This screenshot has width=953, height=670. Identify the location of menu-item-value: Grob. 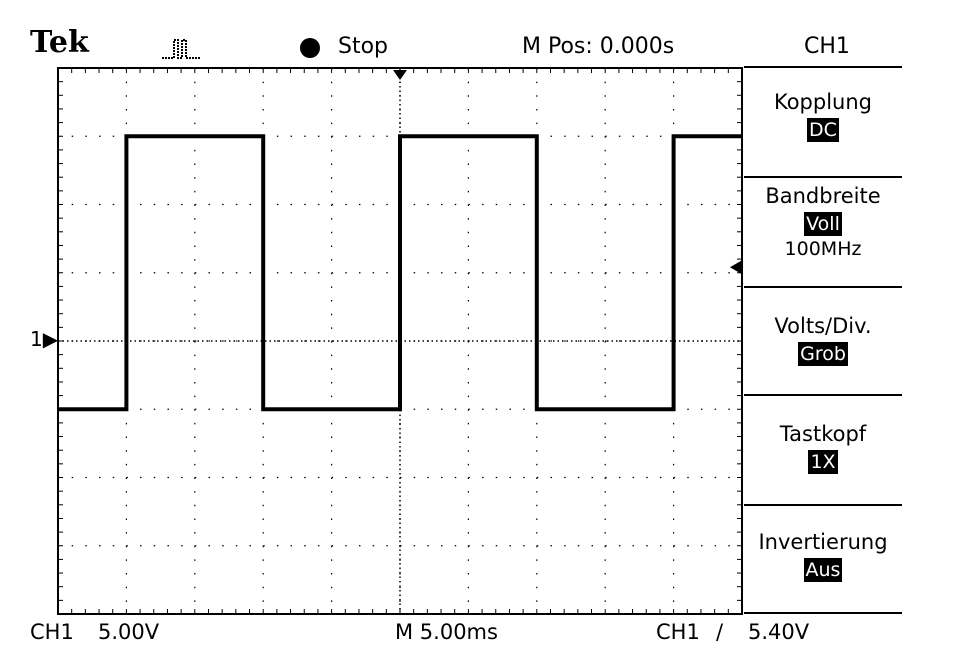
(823, 354).